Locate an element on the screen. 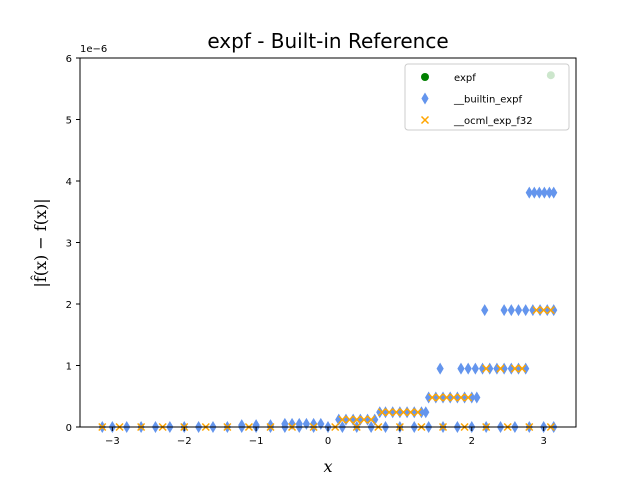 The height and width of the screenshot is (480, 640). legend: expf __builtin_expf __ocml_exp_f32 is located at coordinates (487, 97).